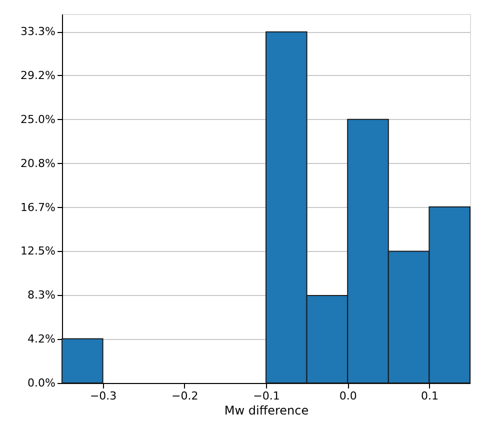 This screenshot has width=495, height=431. I want to click on x-tick-label: 0.0, so click(348, 396).